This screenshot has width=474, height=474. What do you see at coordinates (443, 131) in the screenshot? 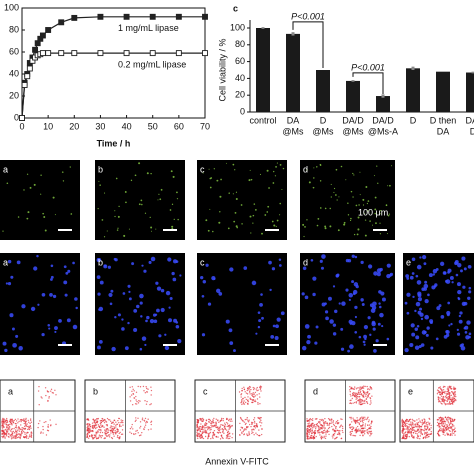
I see `x-tick-label: DA` at bounding box center [443, 131].